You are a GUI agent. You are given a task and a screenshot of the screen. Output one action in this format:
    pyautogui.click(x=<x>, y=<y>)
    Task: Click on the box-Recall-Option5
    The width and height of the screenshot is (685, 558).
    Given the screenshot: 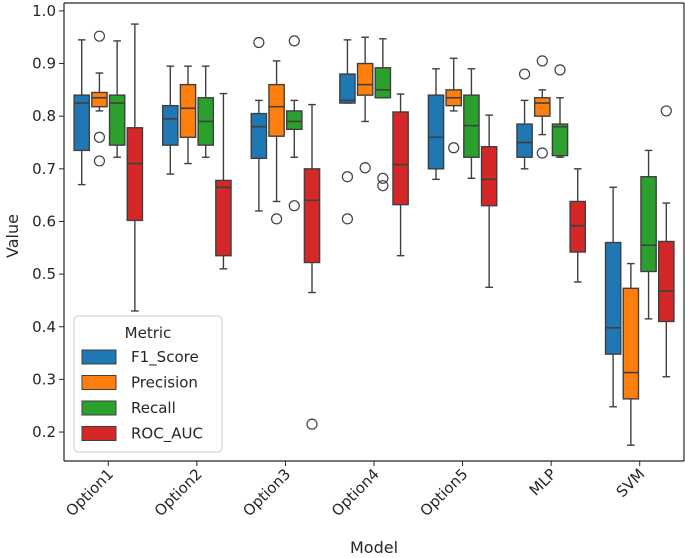 What is the action you would take?
    pyautogui.click(x=471, y=124)
    